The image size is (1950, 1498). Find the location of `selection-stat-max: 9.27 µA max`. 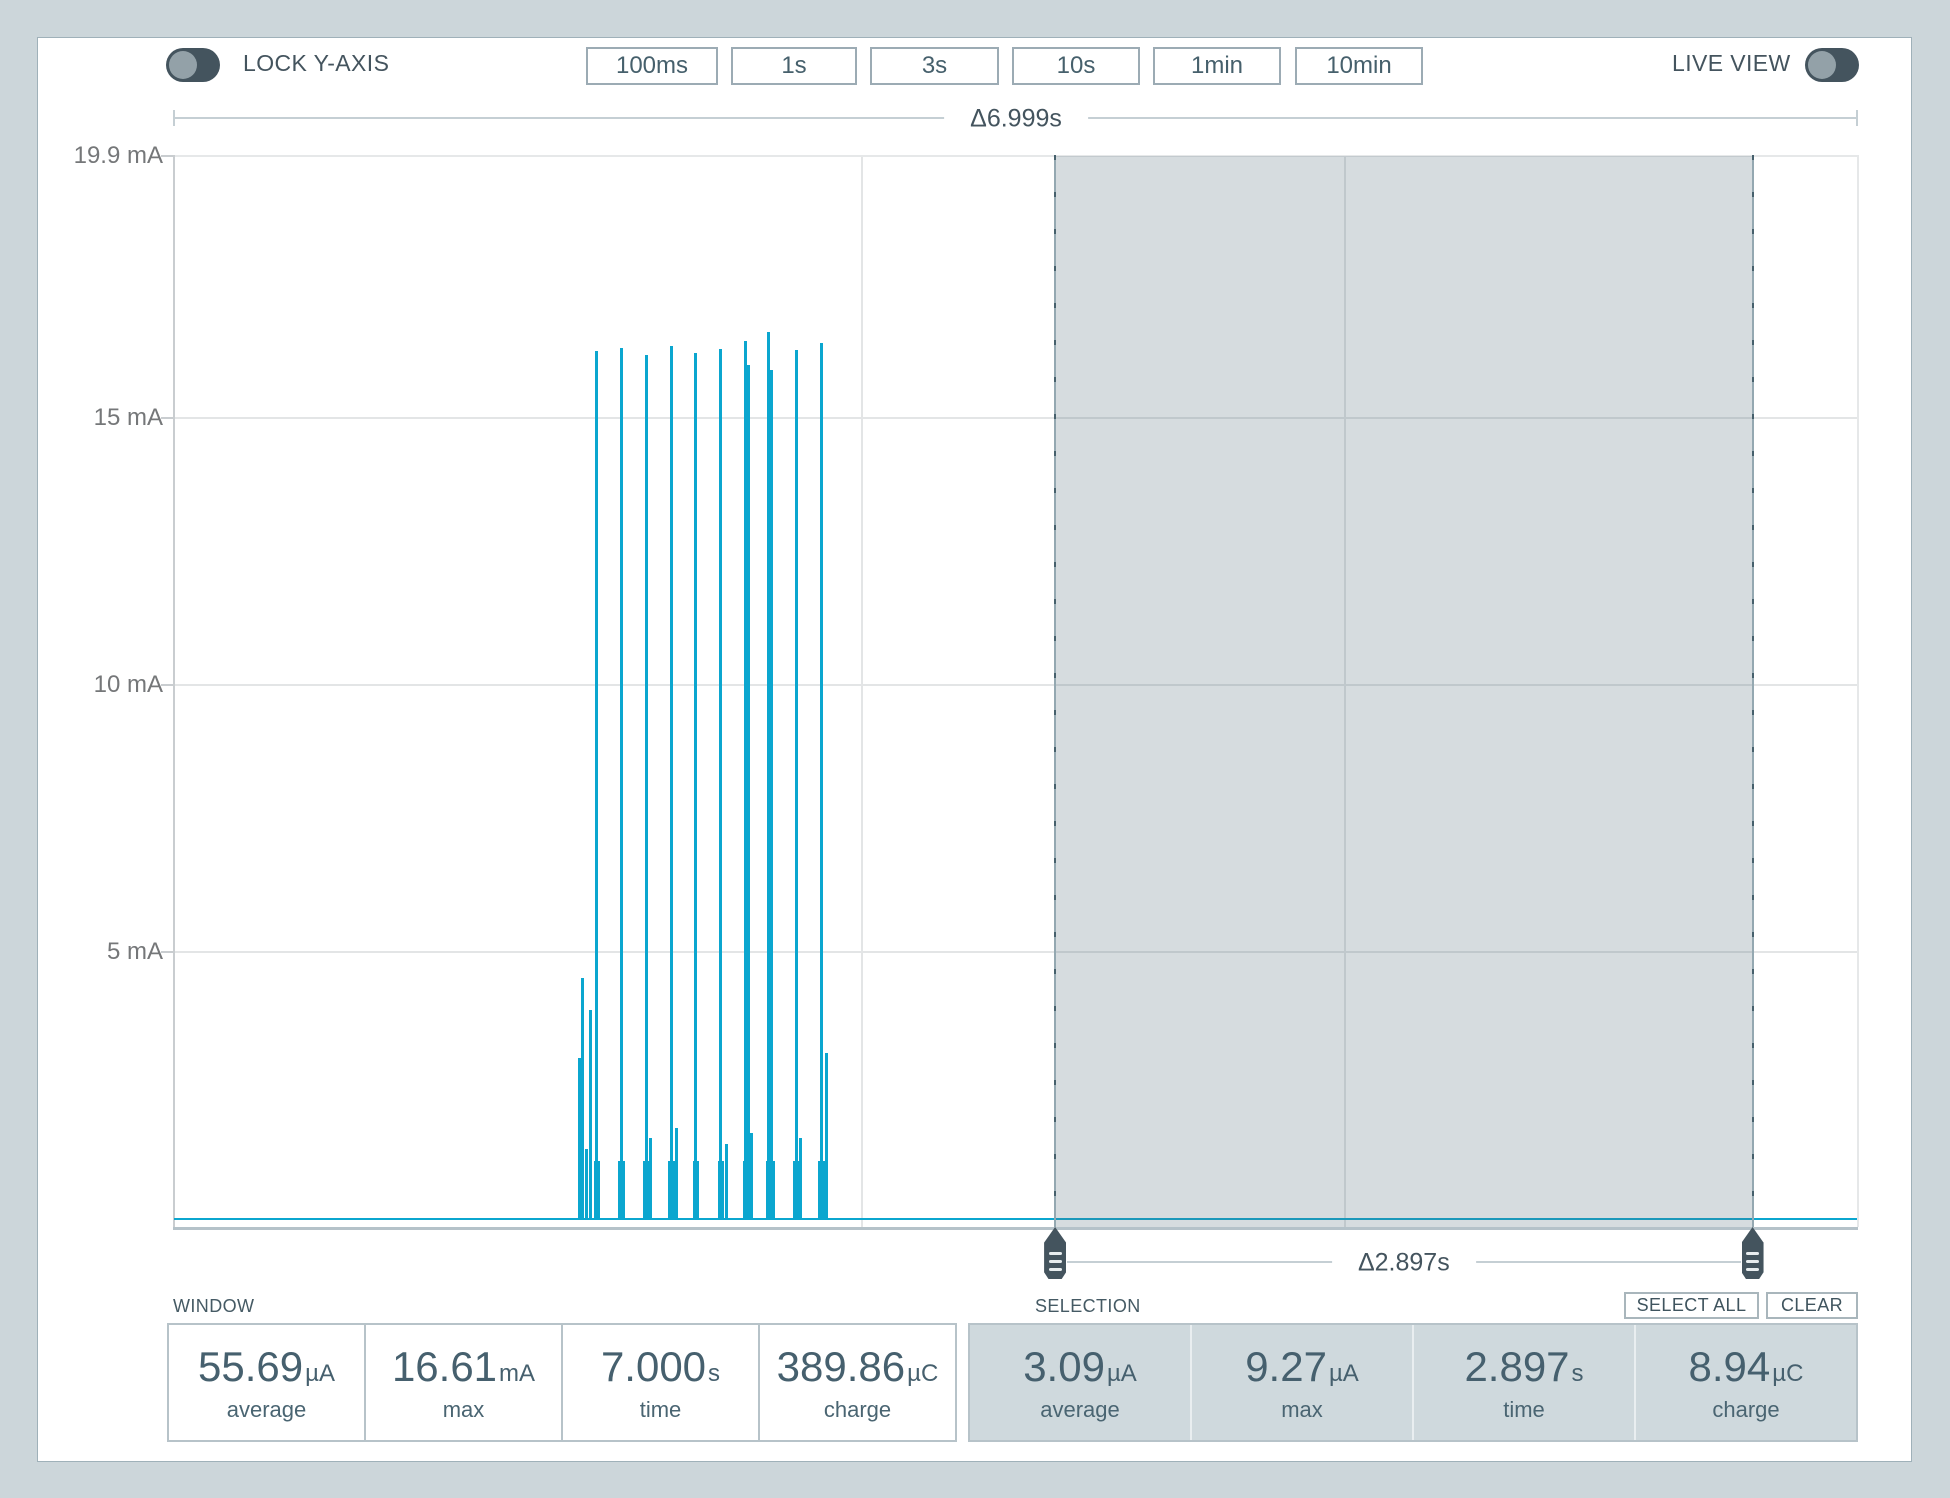

selection-stat-max: 9.27 µA max is located at coordinates (1301, 1382).